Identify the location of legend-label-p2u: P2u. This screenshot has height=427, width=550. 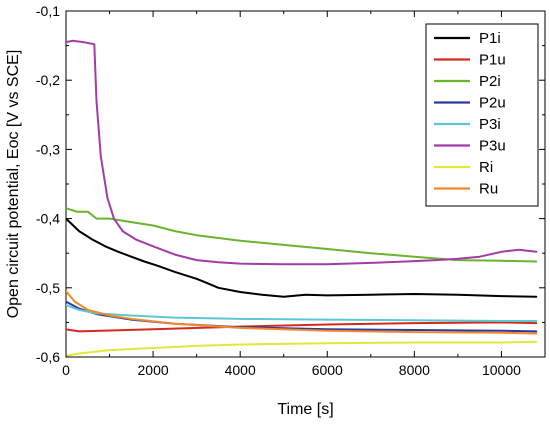
(492, 103).